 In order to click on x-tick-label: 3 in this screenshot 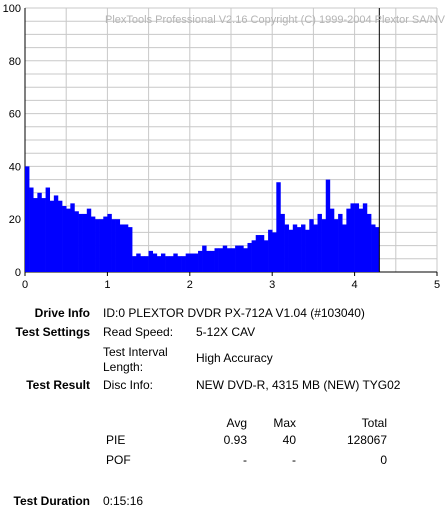, I will do `click(272, 285)`.